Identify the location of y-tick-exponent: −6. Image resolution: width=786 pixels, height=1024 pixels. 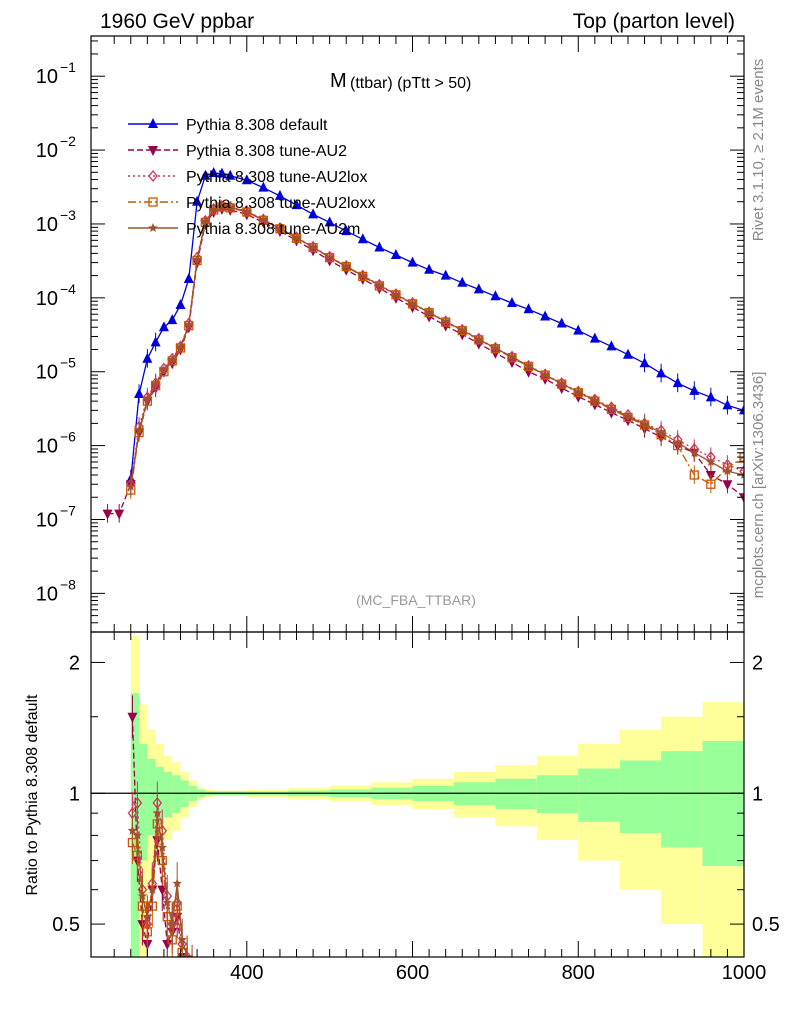
(68, 437).